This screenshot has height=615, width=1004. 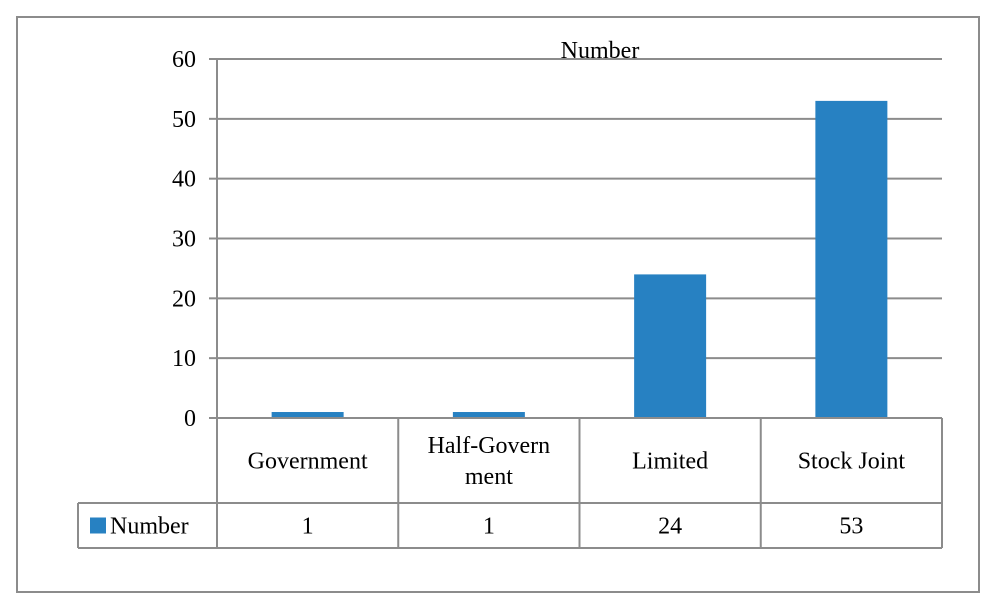 What do you see at coordinates (184, 359) in the screenshot?
I see `y-tick-label: 10` at bounding box center [184, 359].